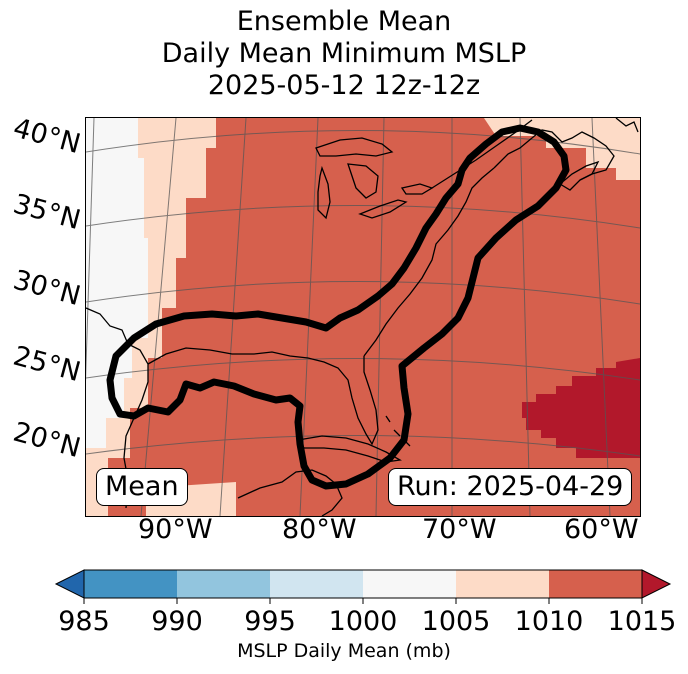 This screenshot has height=674, width=688. What do you see at coordinates (459, 529) in the screenshot?
I see `lon-label-70w: 70°W` at bounding box center [459, 529].